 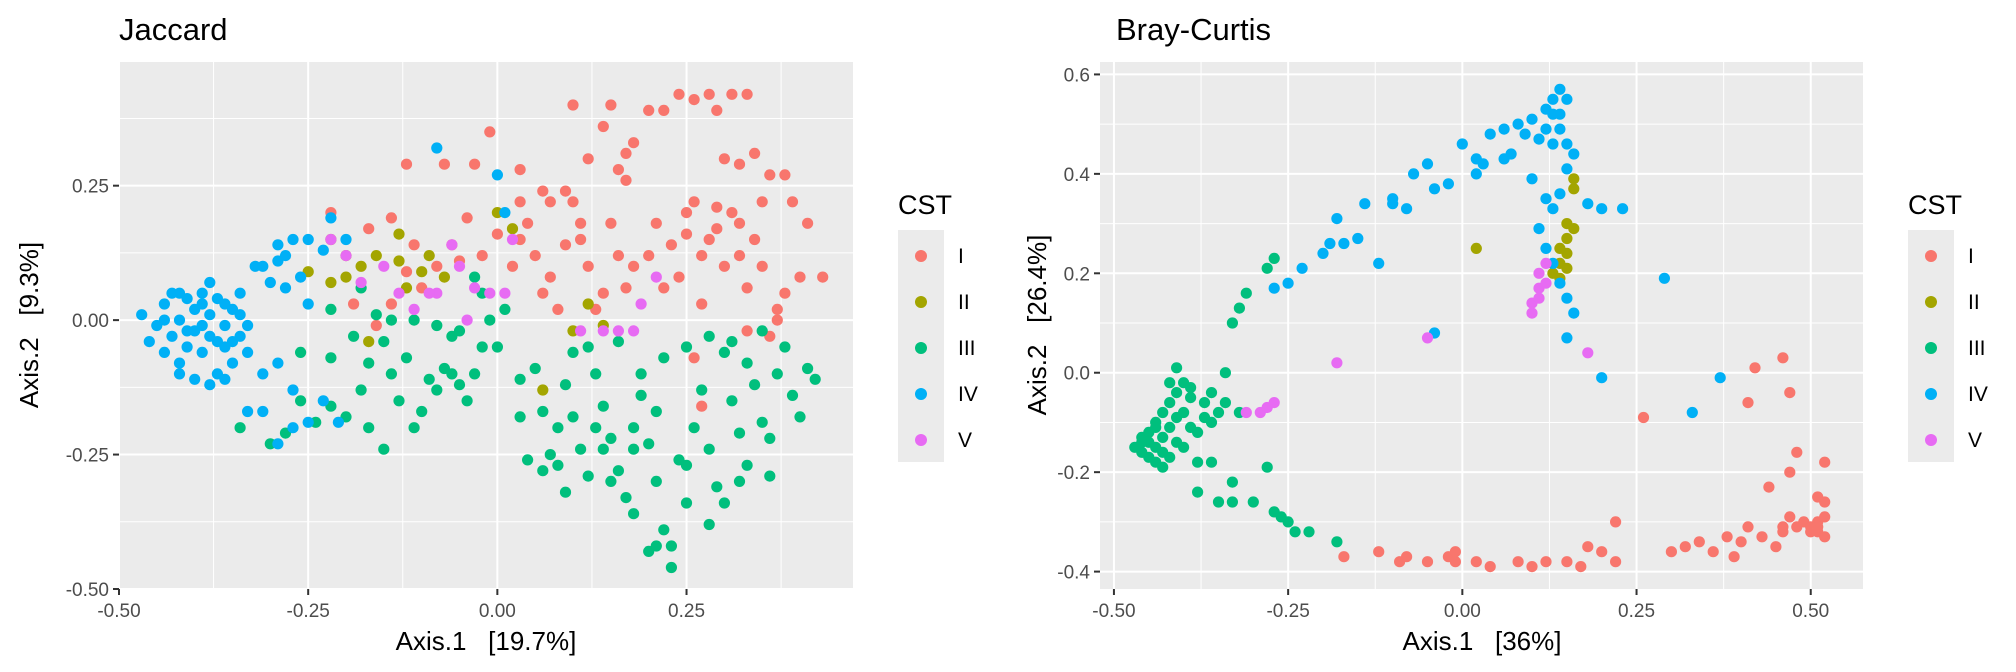 I want to click on y-tick-label: 0.4, so click(x=1077, y=175).